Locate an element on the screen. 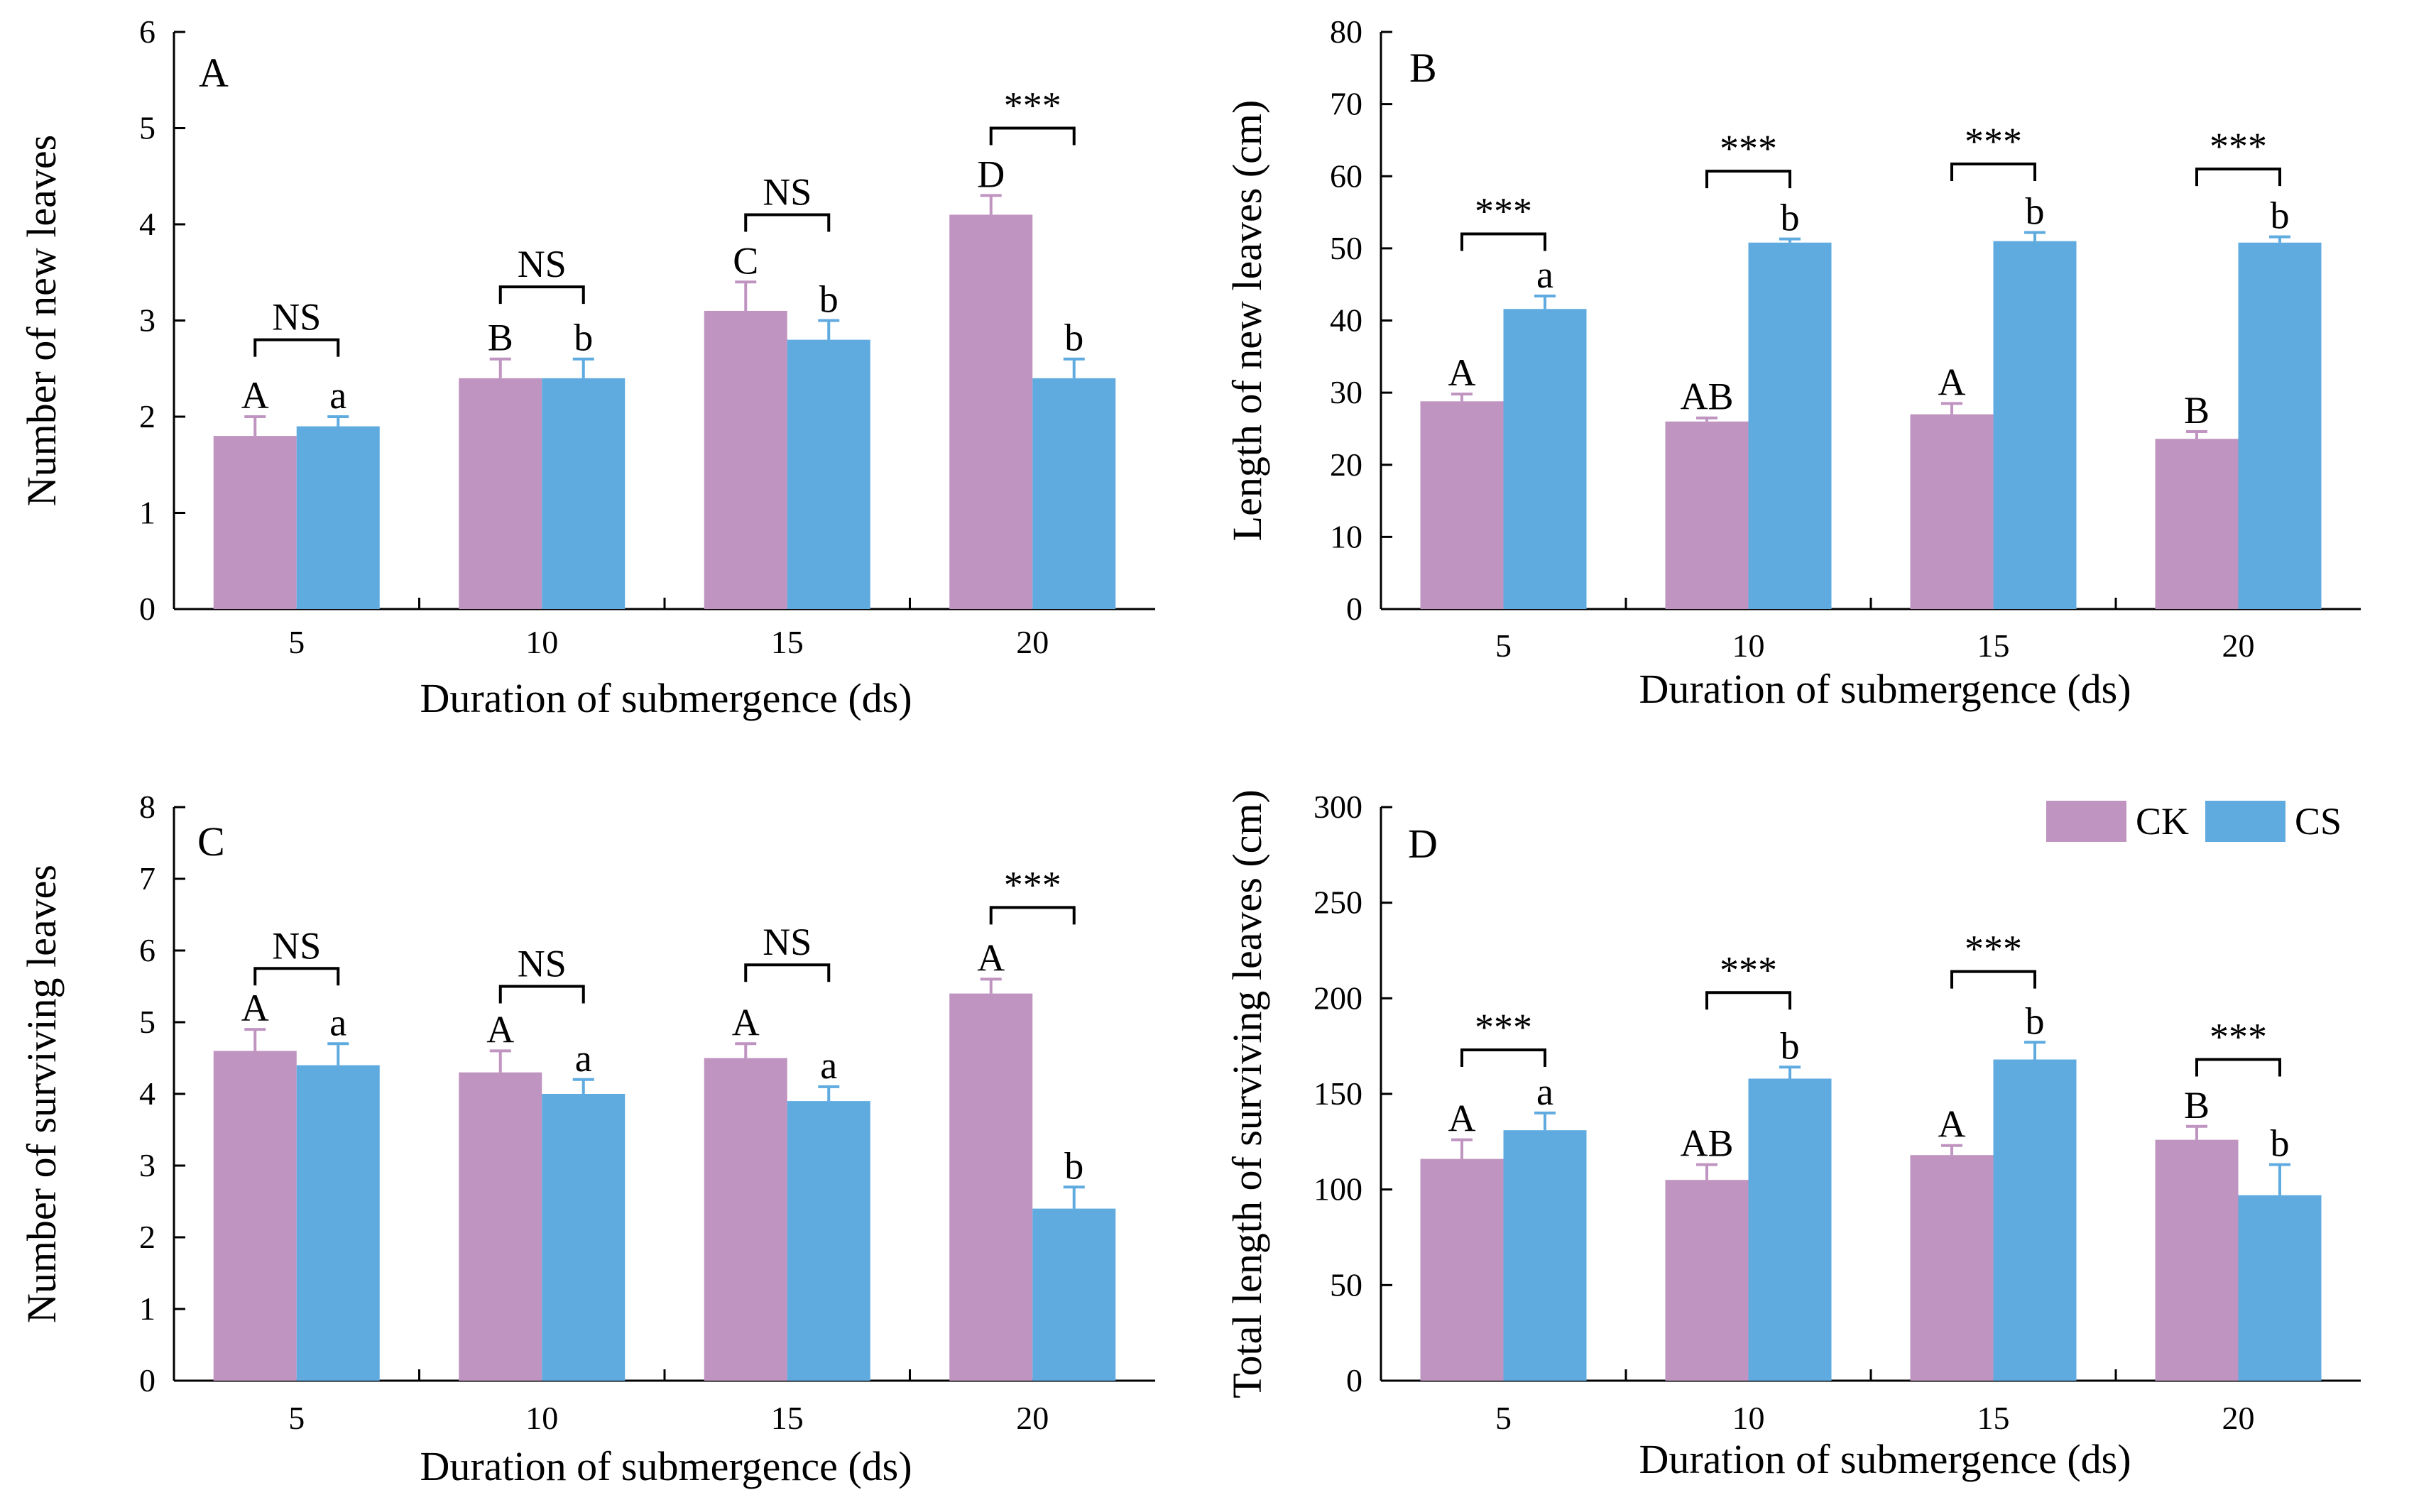  x-tick-label: 20 is located at coordinates (2238, 646).